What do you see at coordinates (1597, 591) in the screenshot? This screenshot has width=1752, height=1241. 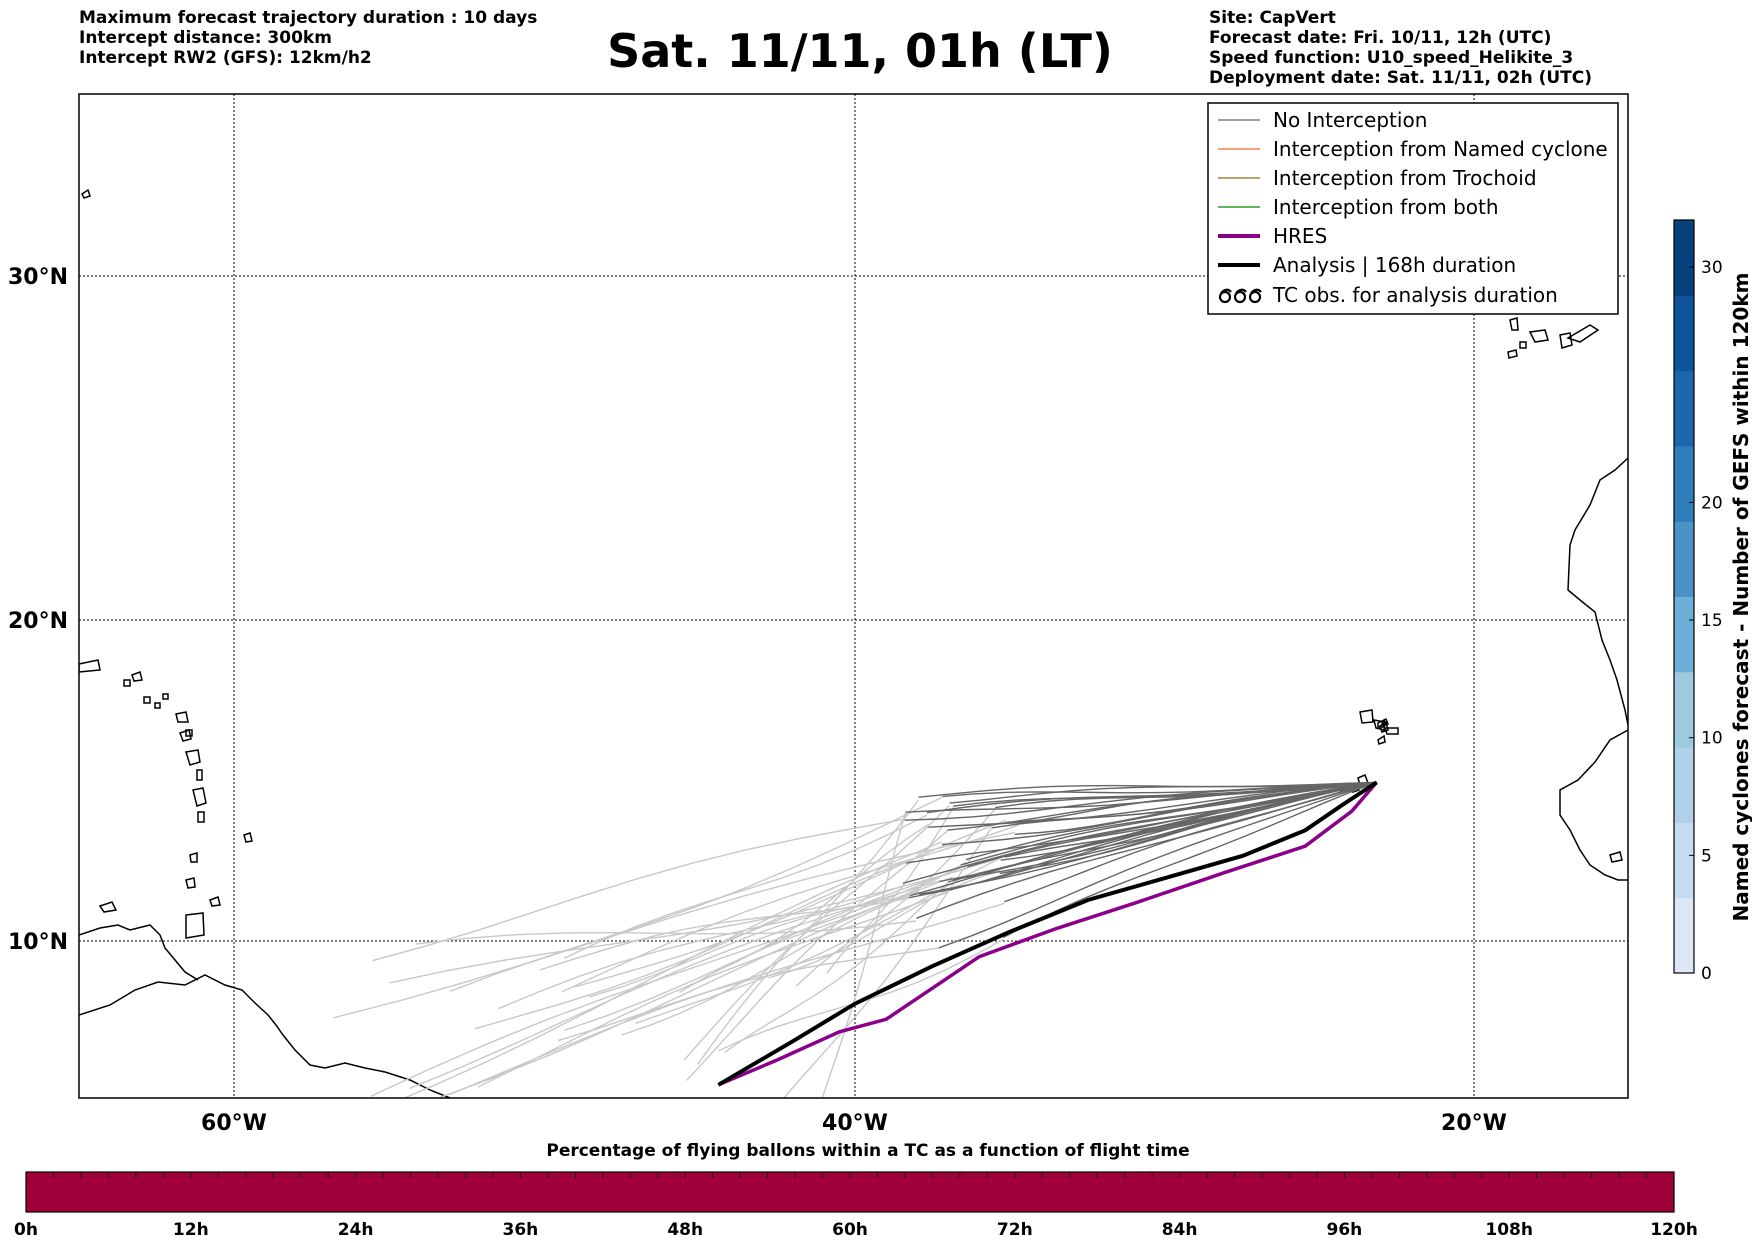 I see `coast-africa` at bounding box center [1597, 591].